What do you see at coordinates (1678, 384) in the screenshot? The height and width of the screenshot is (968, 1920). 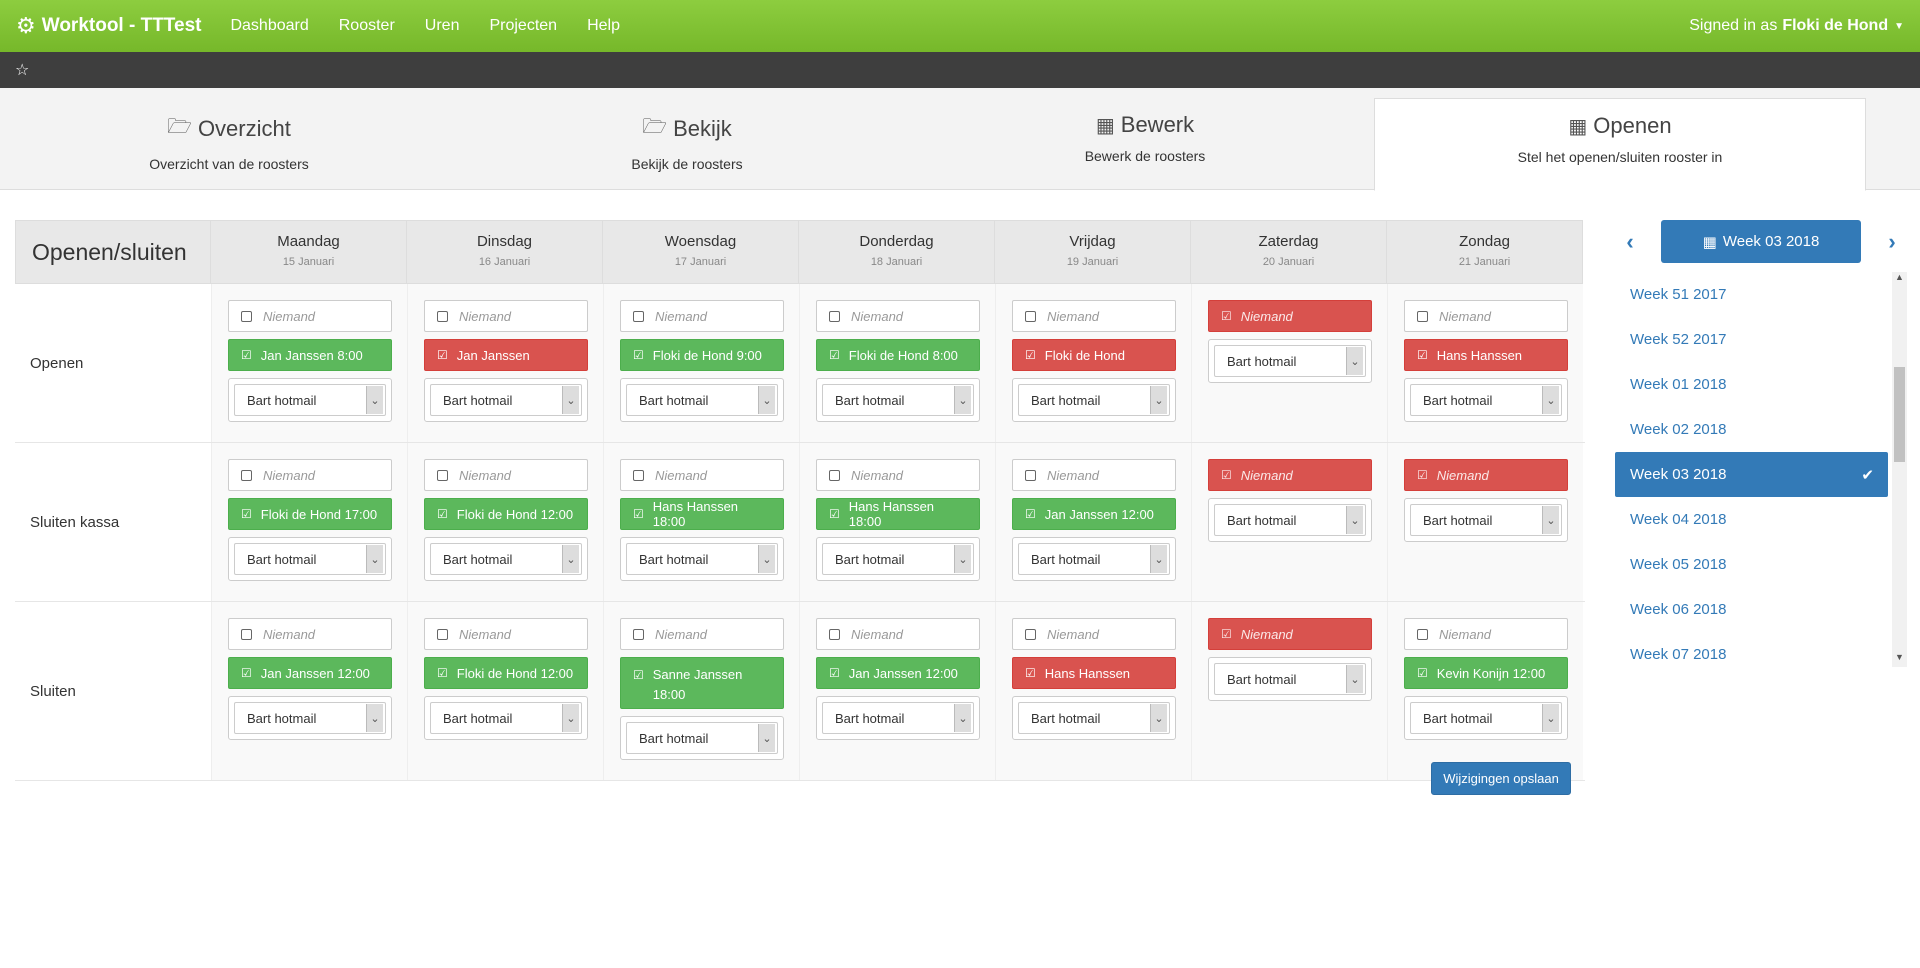 I see `week-label: Week 01 2018` at bounding box center [1678, 384].